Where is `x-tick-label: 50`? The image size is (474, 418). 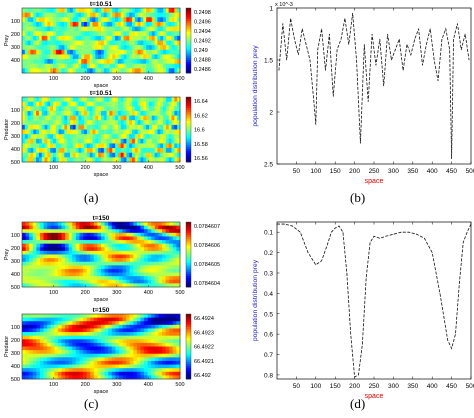 x-tick-label: 50 is located at coordinates (297, 171).